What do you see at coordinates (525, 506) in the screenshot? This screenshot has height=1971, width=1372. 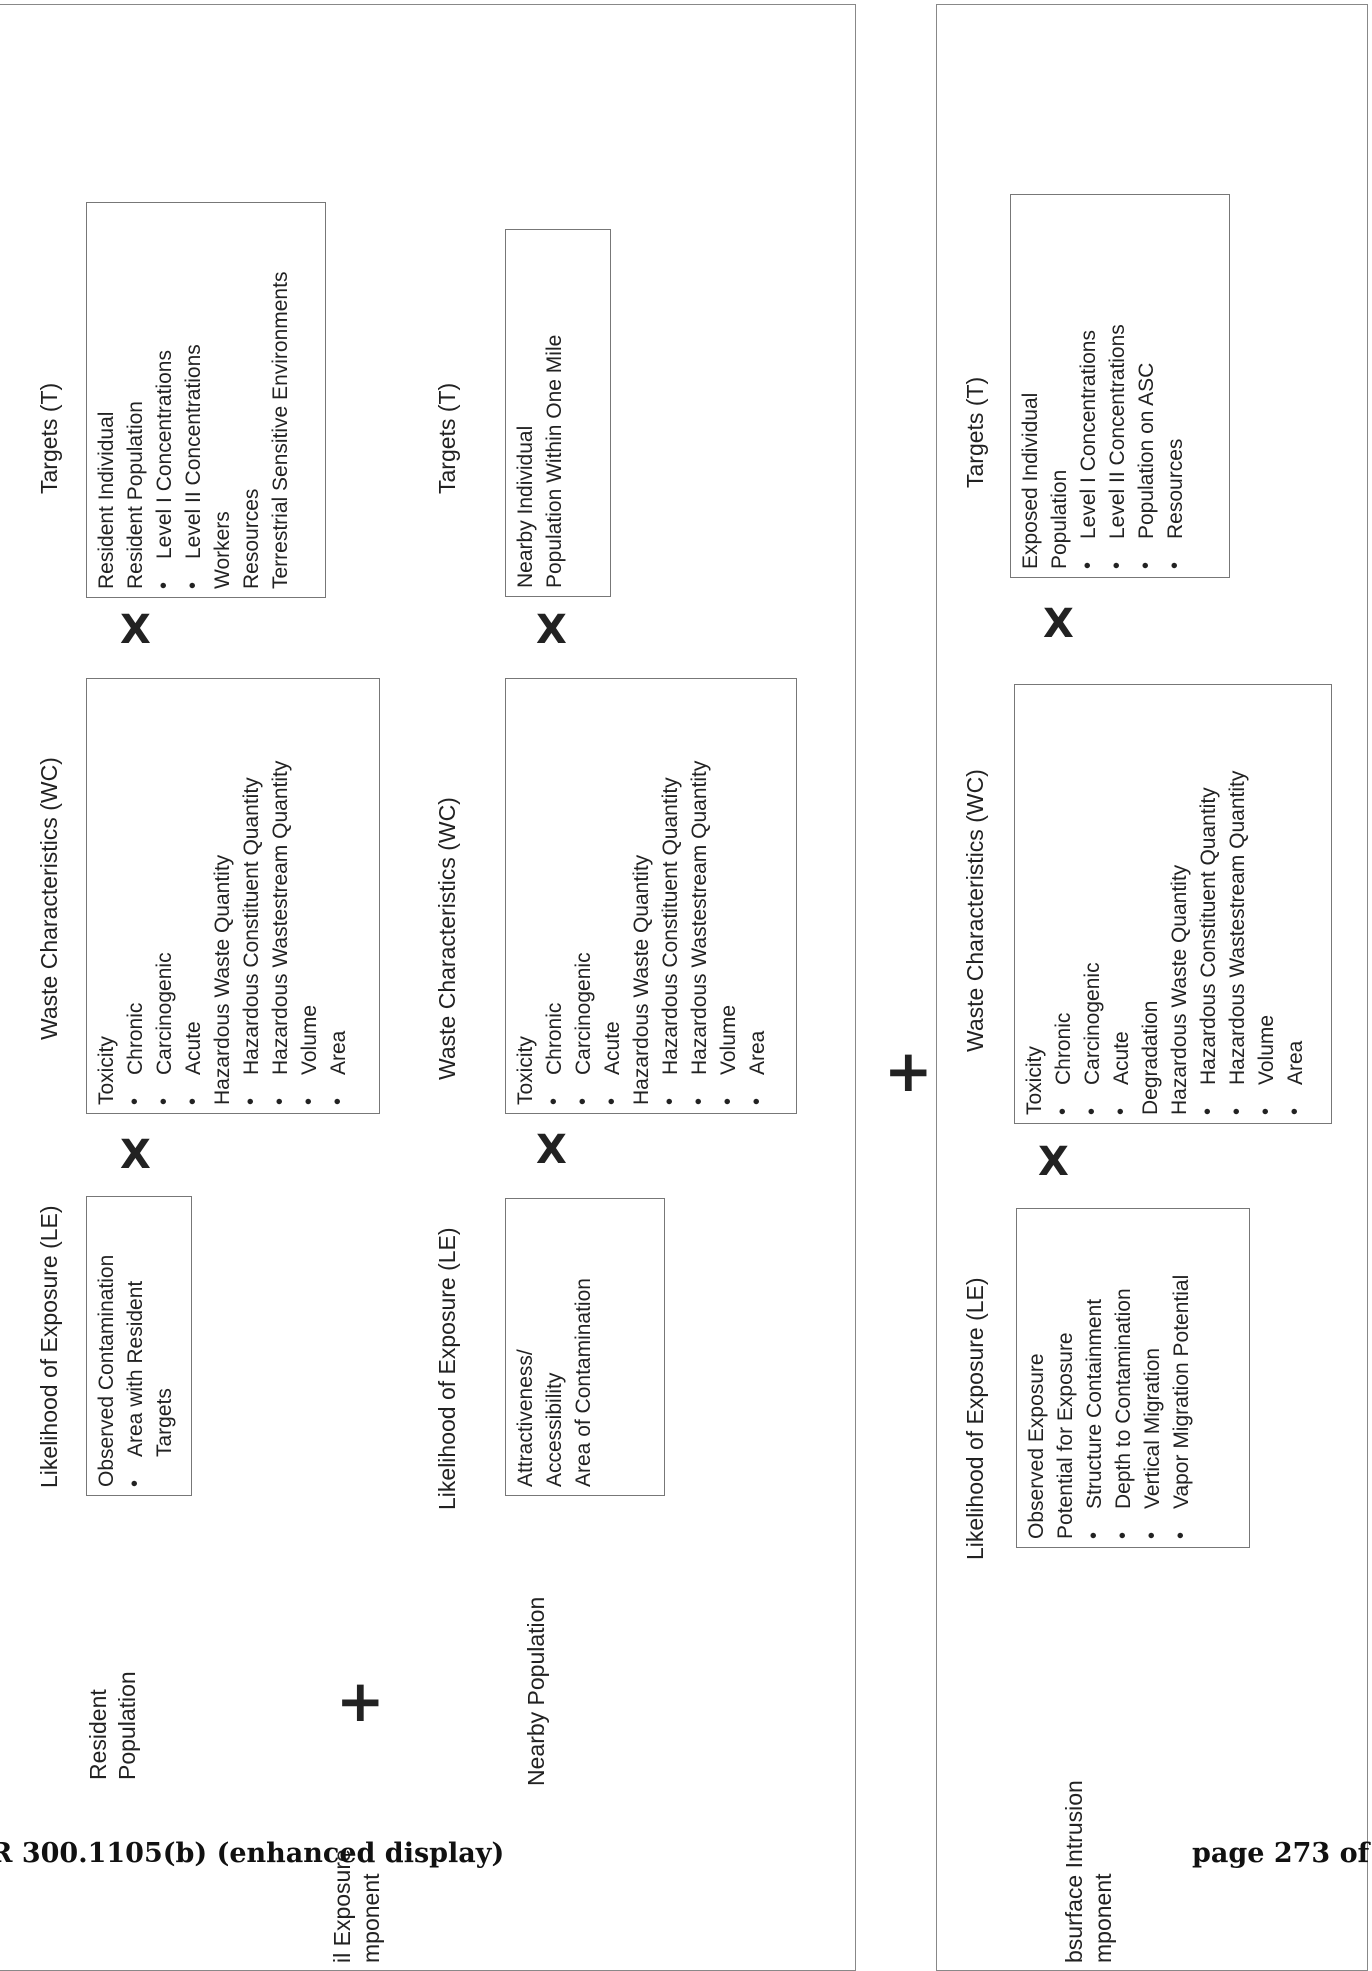 I see `list-item: Nearby Individual` at bounding box center [525, 506].